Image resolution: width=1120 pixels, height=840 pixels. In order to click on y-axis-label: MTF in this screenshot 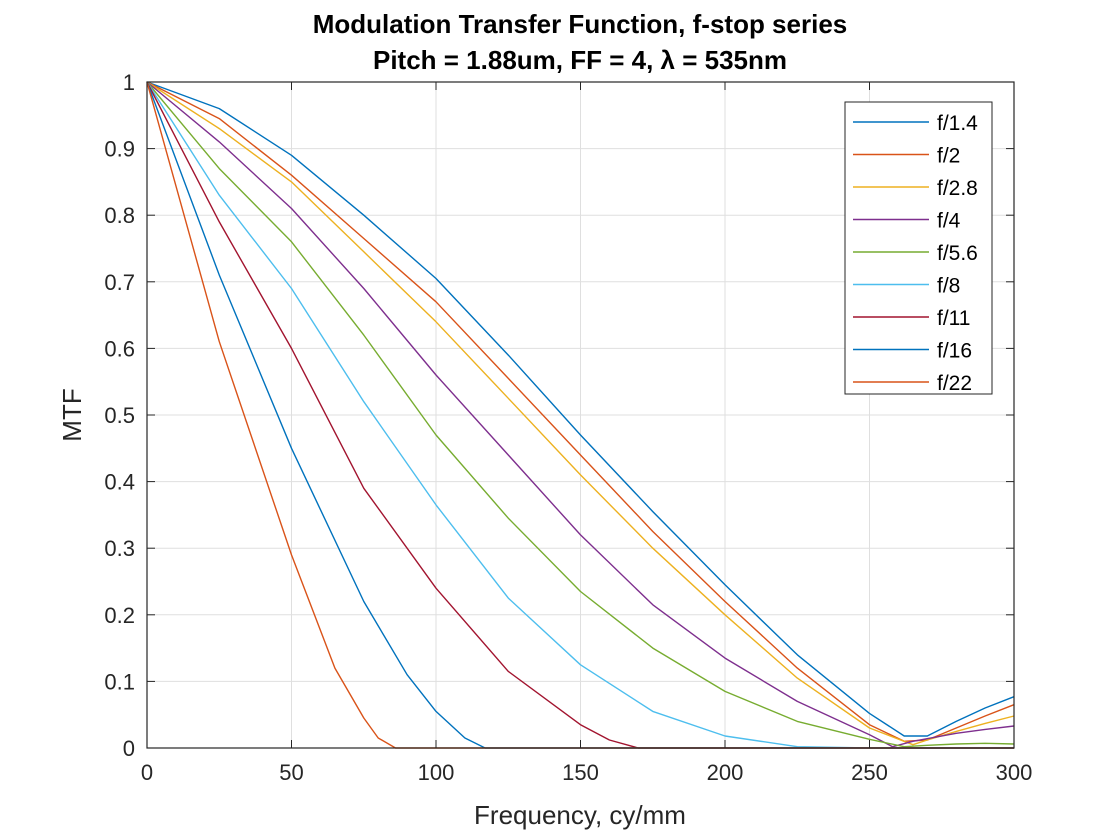, I will do `click(72, 414)`.